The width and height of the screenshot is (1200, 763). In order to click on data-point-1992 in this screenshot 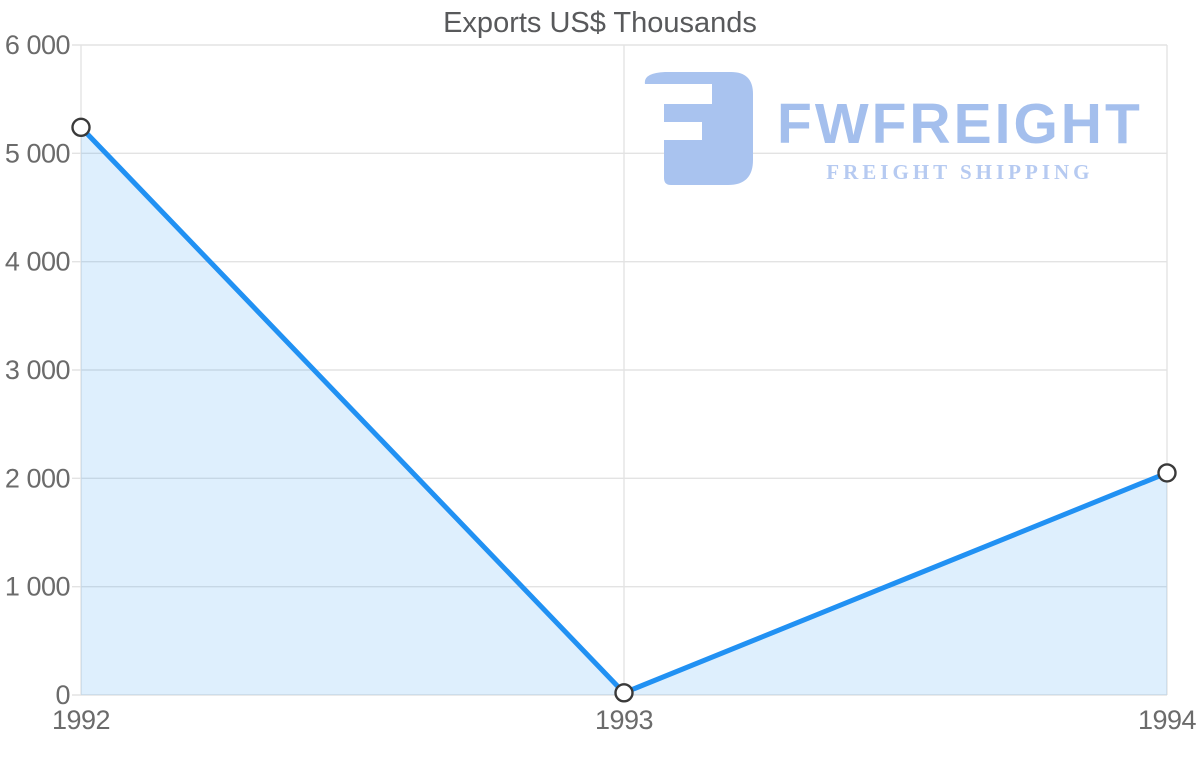, I will do `click(81, 127)`.